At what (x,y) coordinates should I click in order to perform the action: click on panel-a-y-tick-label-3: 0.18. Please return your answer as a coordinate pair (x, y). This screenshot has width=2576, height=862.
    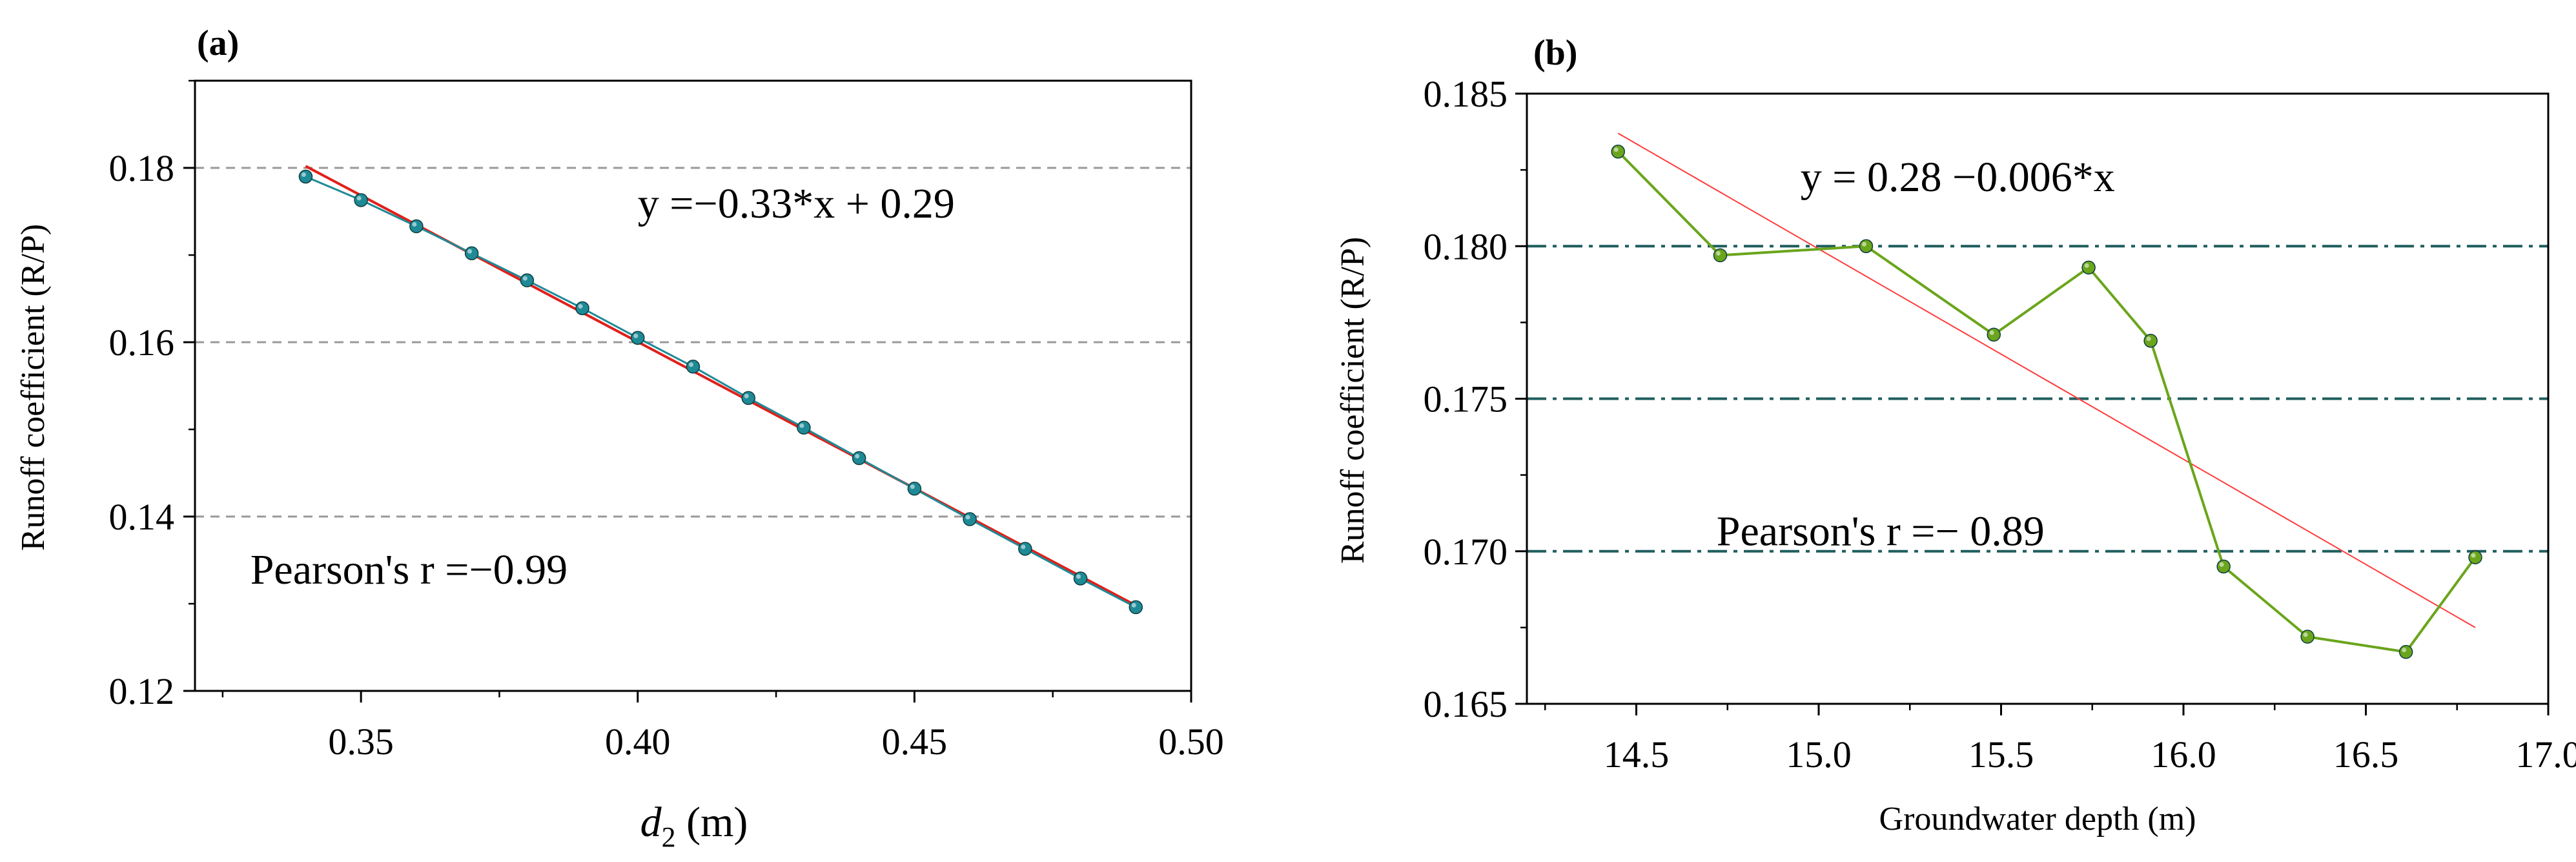
    Looking at the image, I should click on (142, 168).